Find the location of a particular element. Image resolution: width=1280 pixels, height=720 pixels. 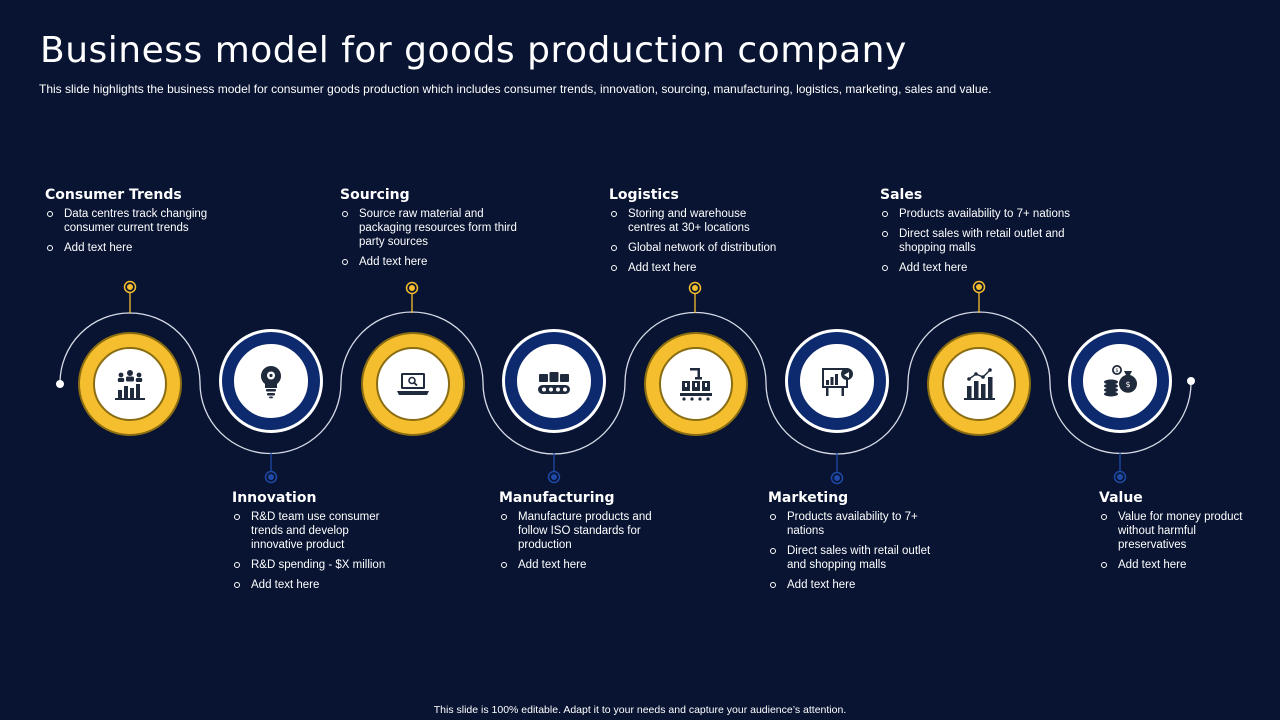

step-title: Innovation is located at coordinates (274, 498).